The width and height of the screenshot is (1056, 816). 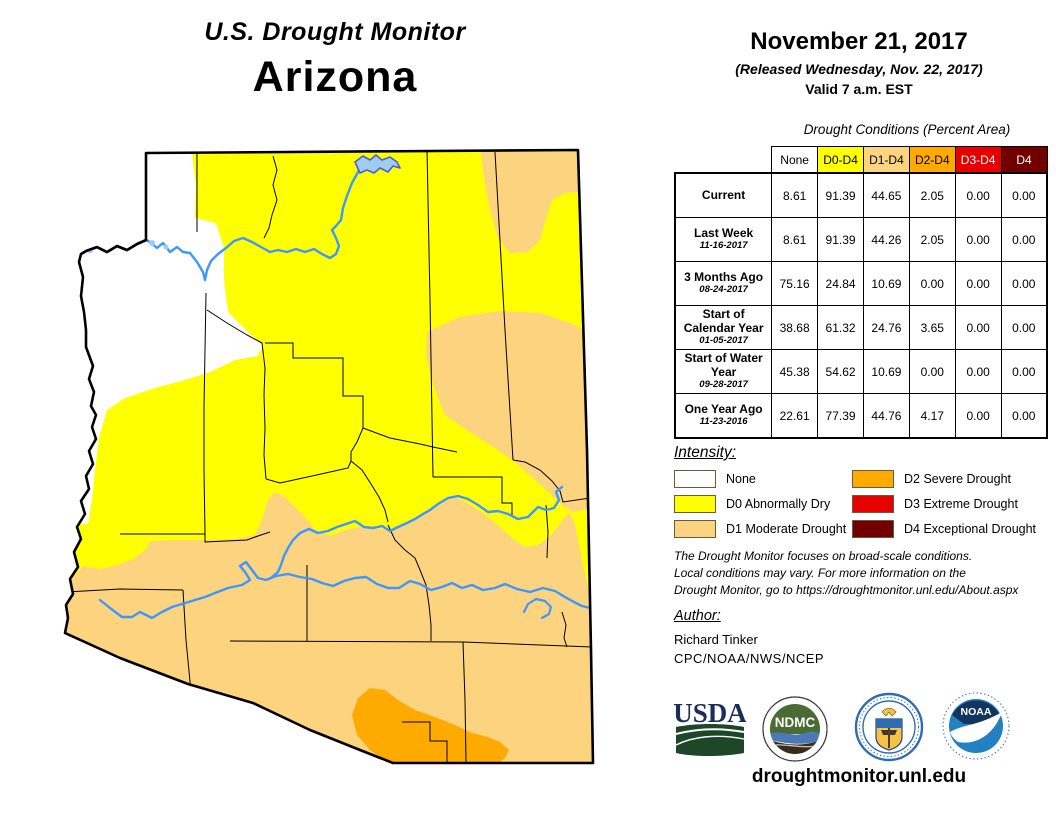 I want to click on legend-label: D3 Extreme Drought, so click(x=961, y=503).